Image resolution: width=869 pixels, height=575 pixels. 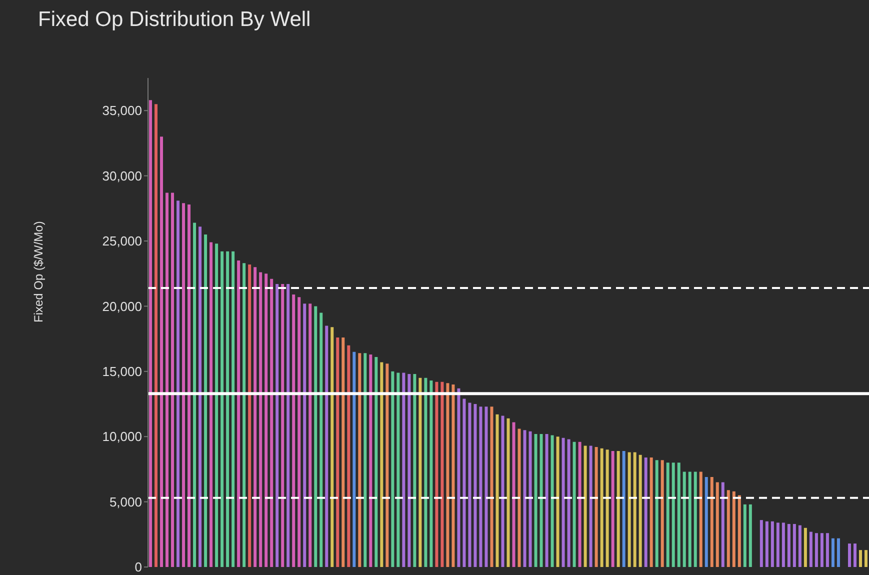 I want to click on y-tick-label: 0, so click(x=138, y=567).